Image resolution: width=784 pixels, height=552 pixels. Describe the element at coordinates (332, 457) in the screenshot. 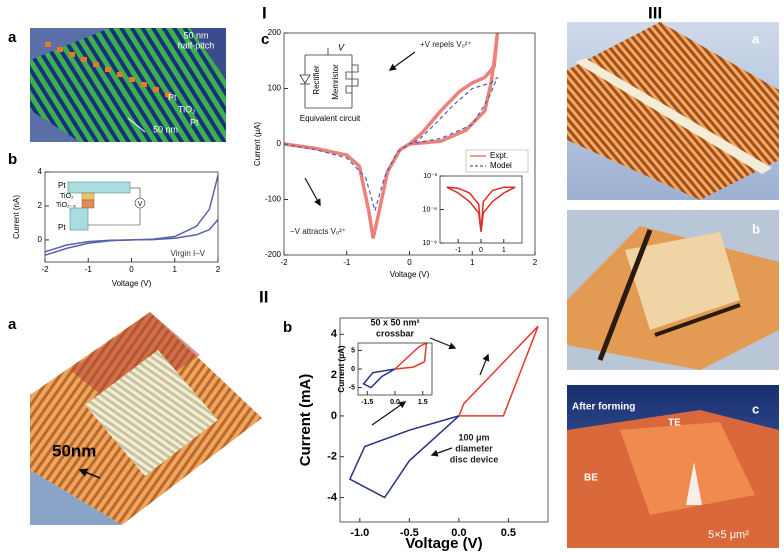

I see `y-tick-label: -2` at that location.